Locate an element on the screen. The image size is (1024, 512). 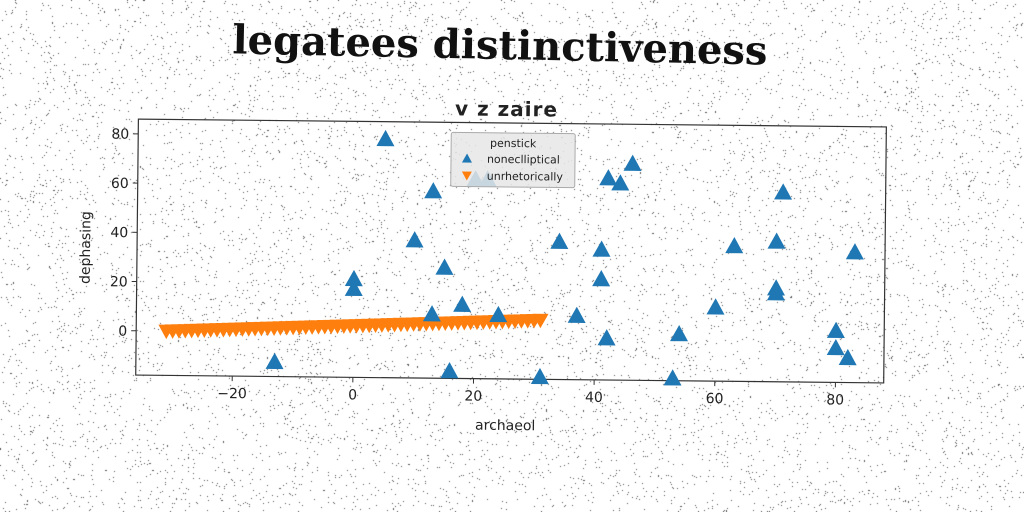
legend-label: noneclliptical is located at coordinates (523, 160).